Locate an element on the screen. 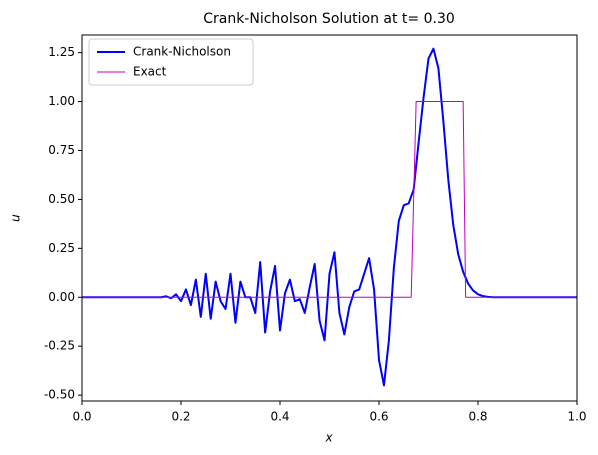 The height and width of the screenshot is (455, 598). y-tick-label: 1.00 is located at coordinates (61, 101).